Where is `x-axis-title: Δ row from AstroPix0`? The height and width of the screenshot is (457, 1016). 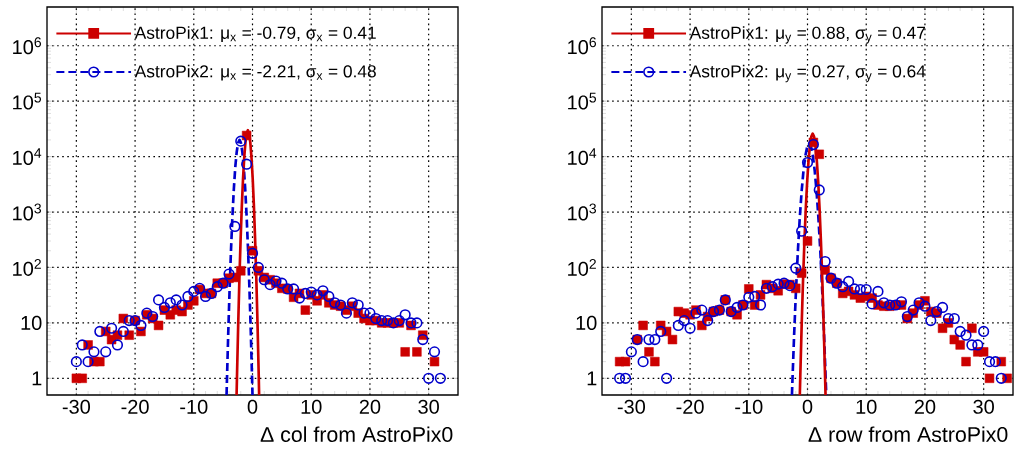
x-axis-title: Δ row from AstroPix0 is located at coordinates (908, 434).